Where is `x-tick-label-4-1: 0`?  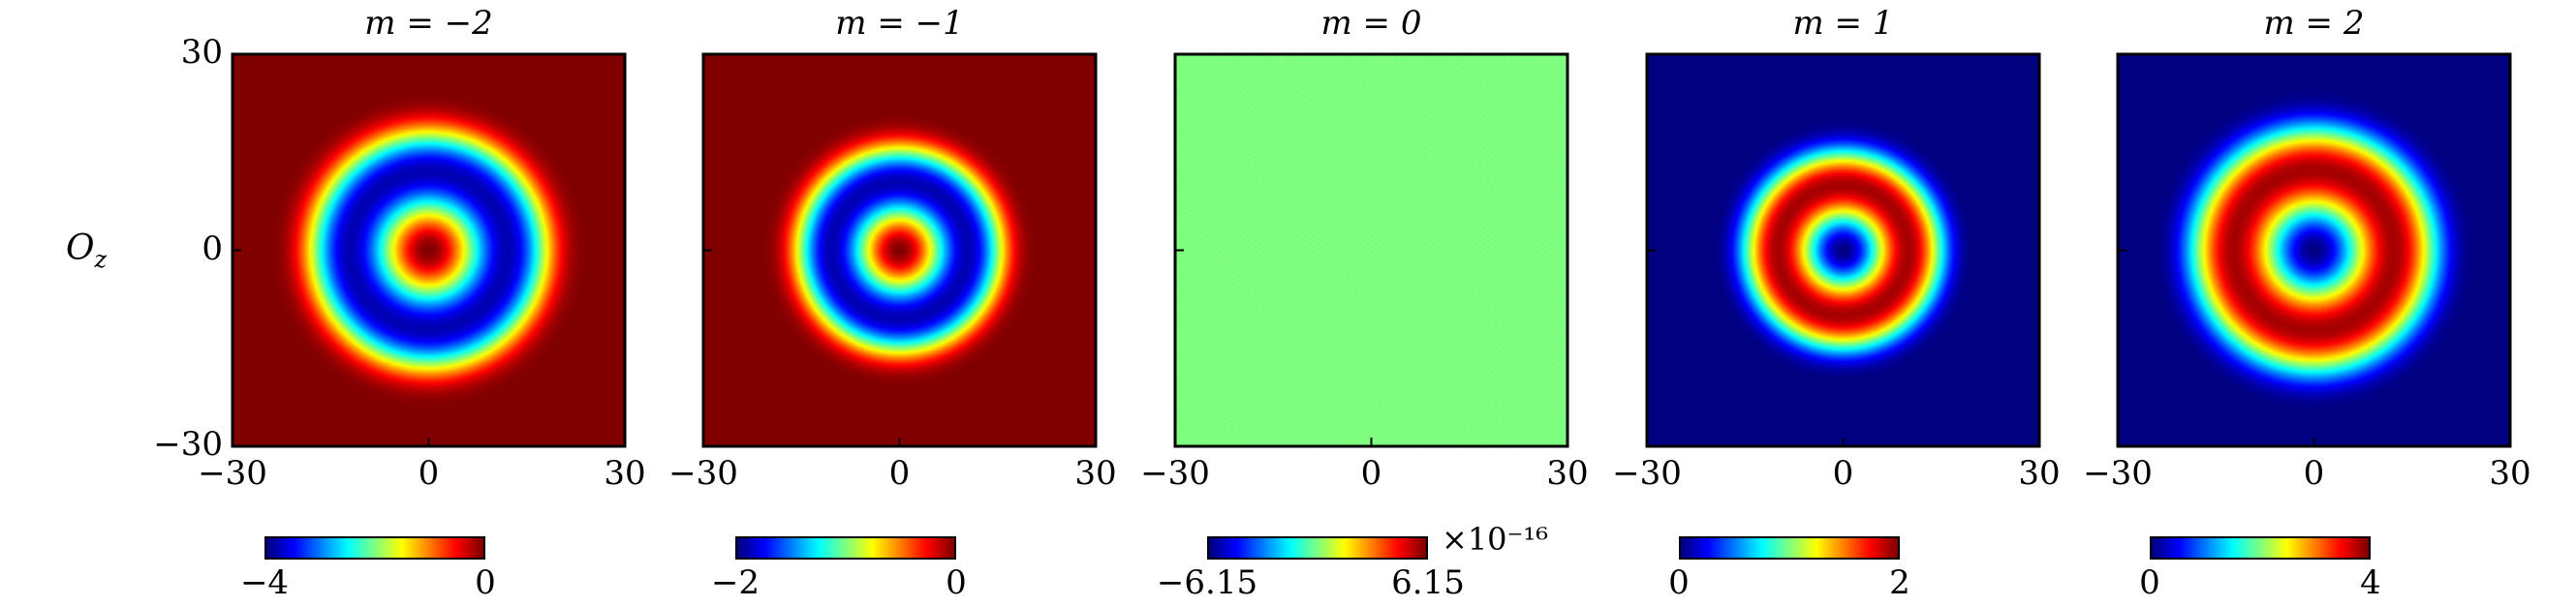
x-tick-label-4-1: 0 is located at coordinates (2314, 473).